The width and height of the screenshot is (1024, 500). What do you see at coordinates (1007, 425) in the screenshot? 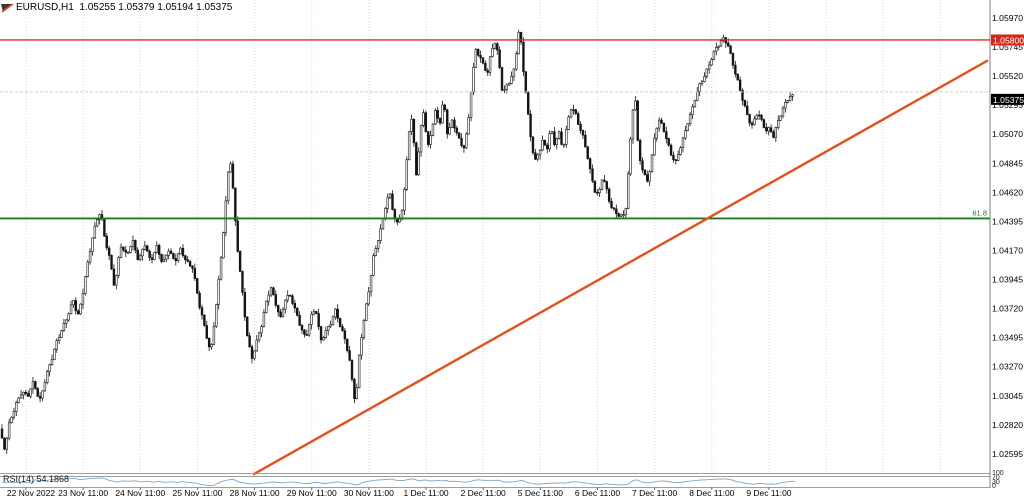
I see `price-tick-label: 1.02820` at bounding box center [1007, 425].